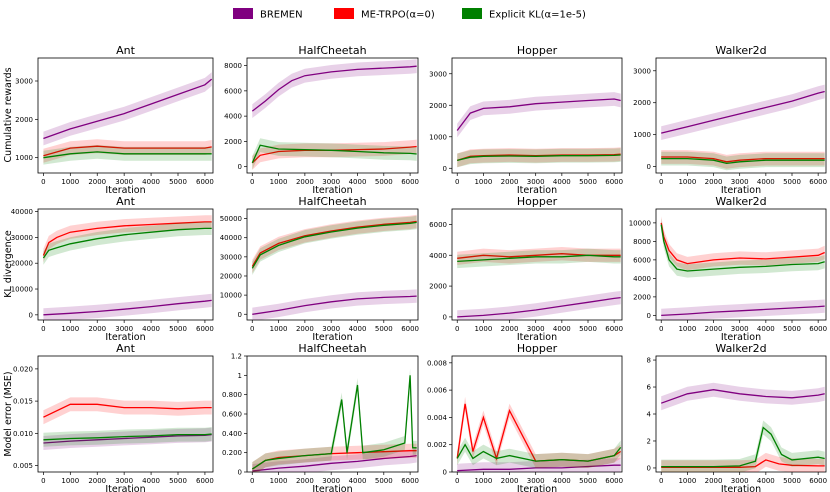 The height and width of the screenshot is (492, 830). What do you see at coordinates (231, 257) in the screenshot?
I see `y-tick-label: 30000` at bounding box center [231, 257].